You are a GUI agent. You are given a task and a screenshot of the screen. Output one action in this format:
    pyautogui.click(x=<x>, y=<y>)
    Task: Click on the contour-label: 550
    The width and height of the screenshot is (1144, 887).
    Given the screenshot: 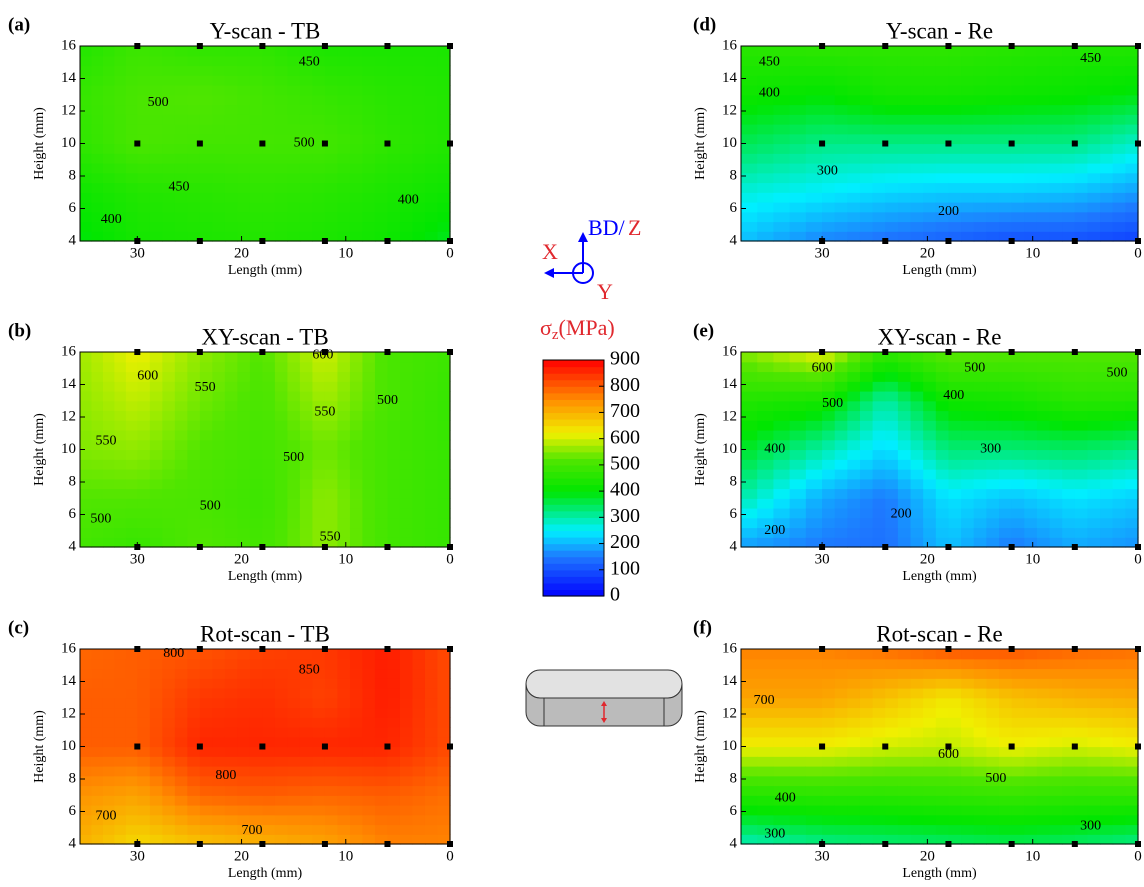 What is the action you would take?
    pyautogui.click(x=324, y=411)
    